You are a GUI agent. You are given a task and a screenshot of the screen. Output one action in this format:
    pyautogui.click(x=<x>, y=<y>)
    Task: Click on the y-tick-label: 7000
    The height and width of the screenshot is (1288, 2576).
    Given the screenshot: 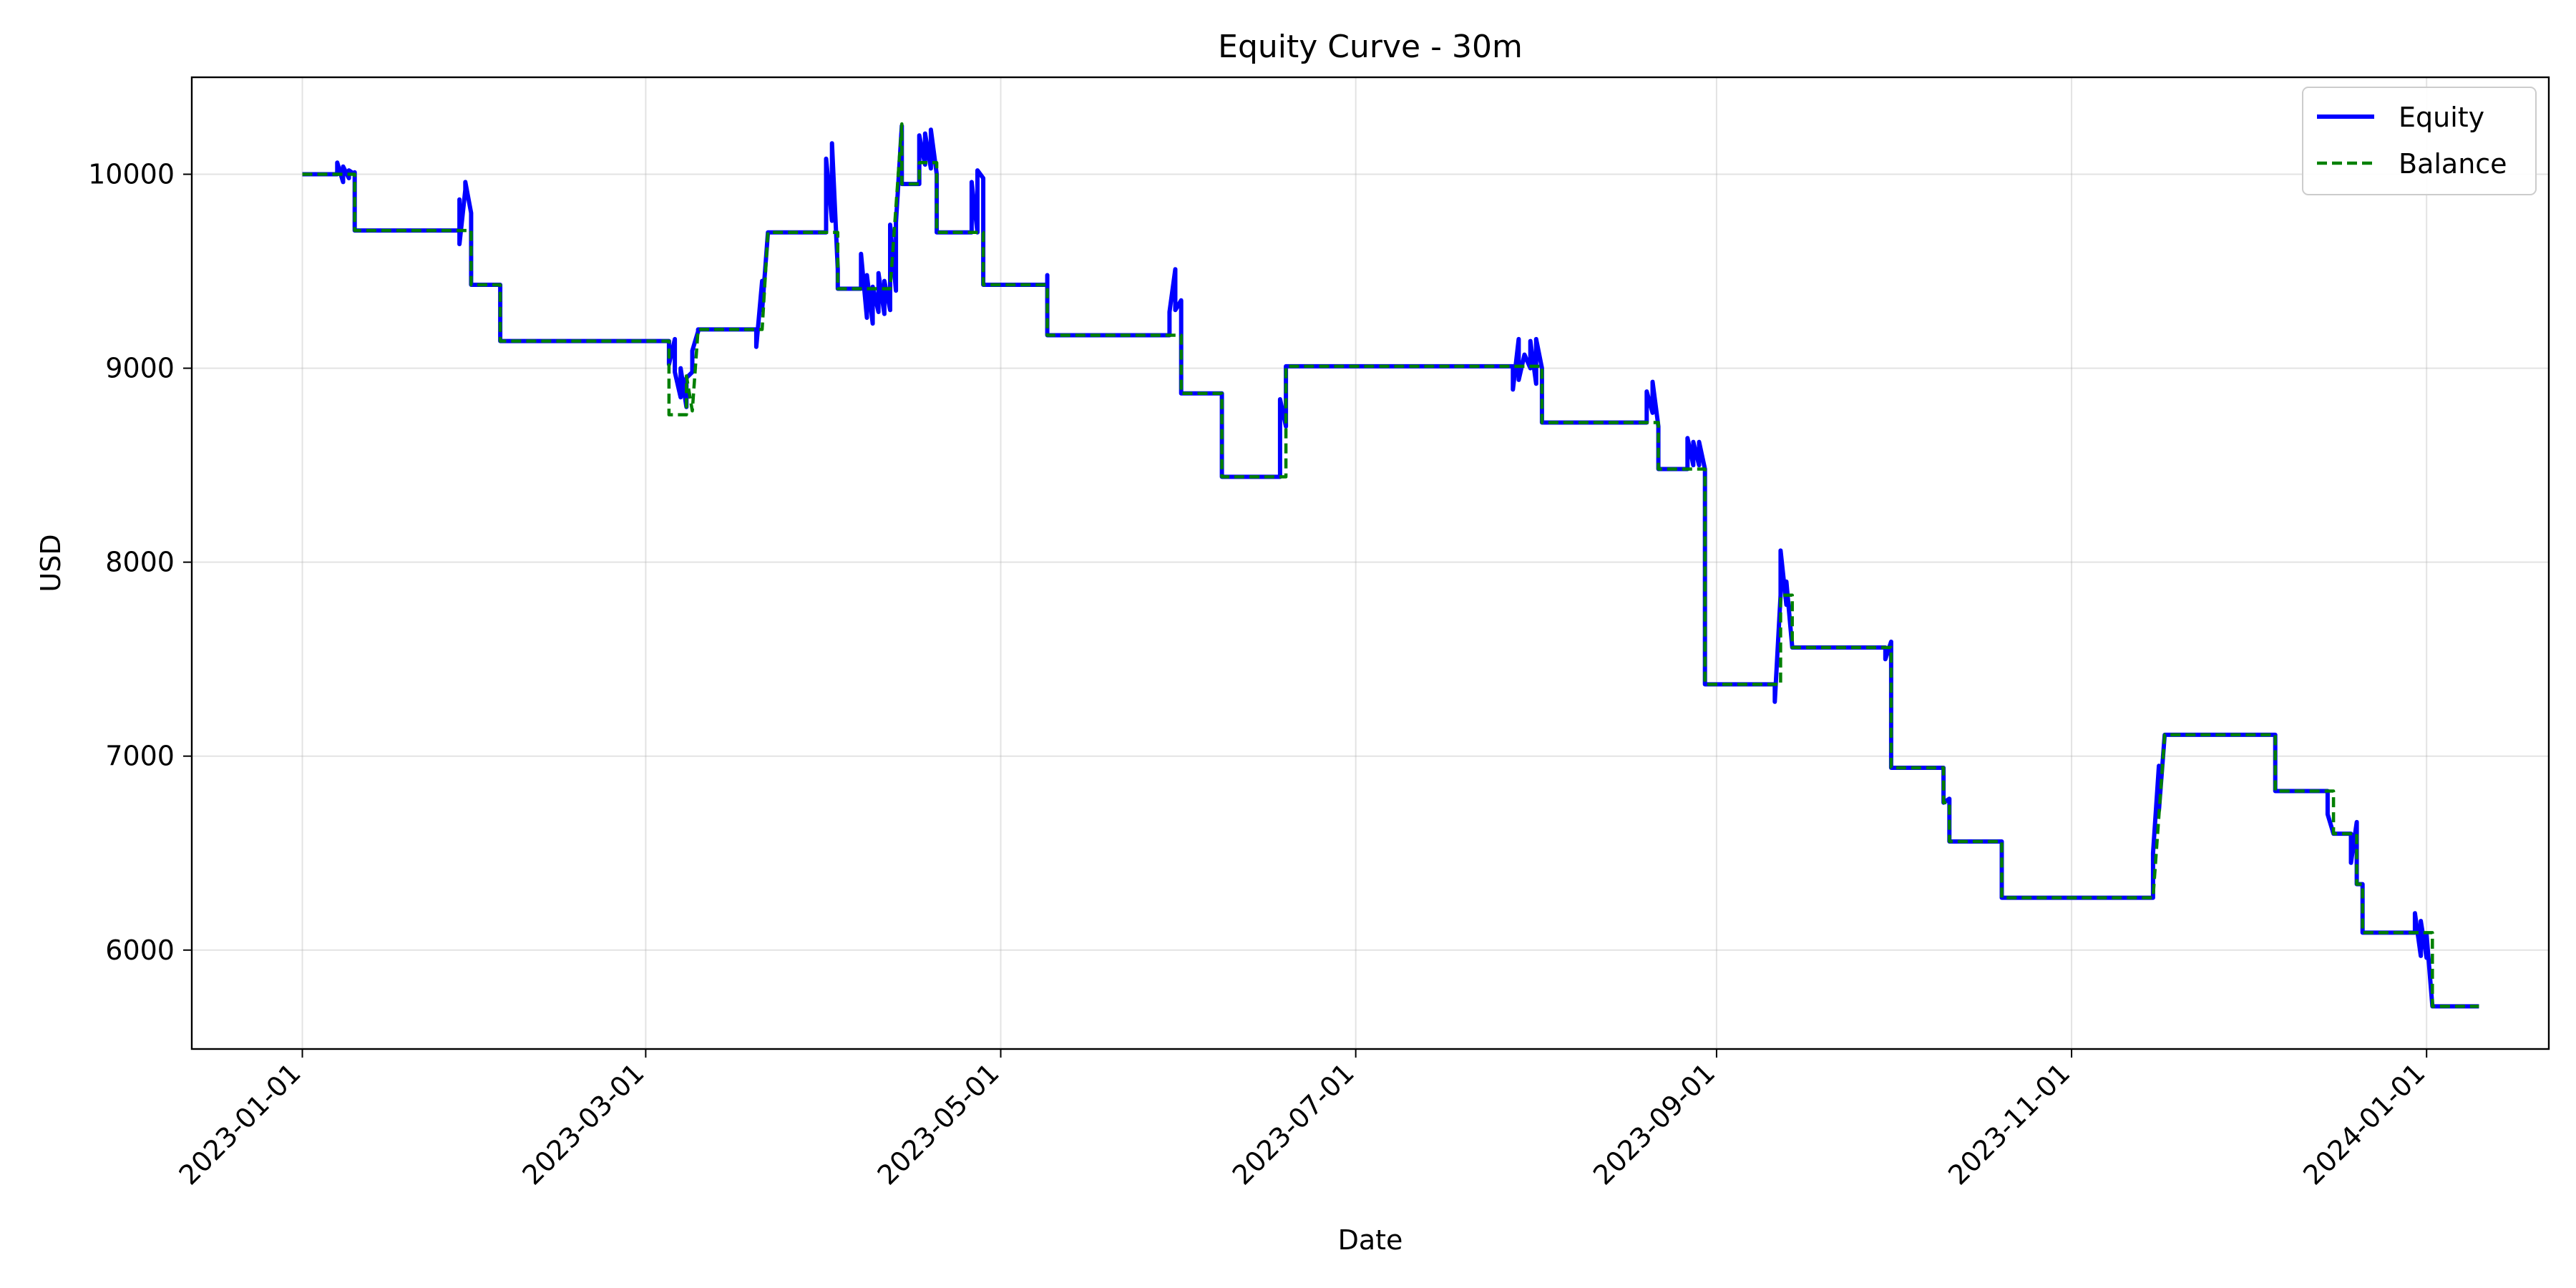 What is the action you would take?
    pyautogui.click(x=140, y=756)
    